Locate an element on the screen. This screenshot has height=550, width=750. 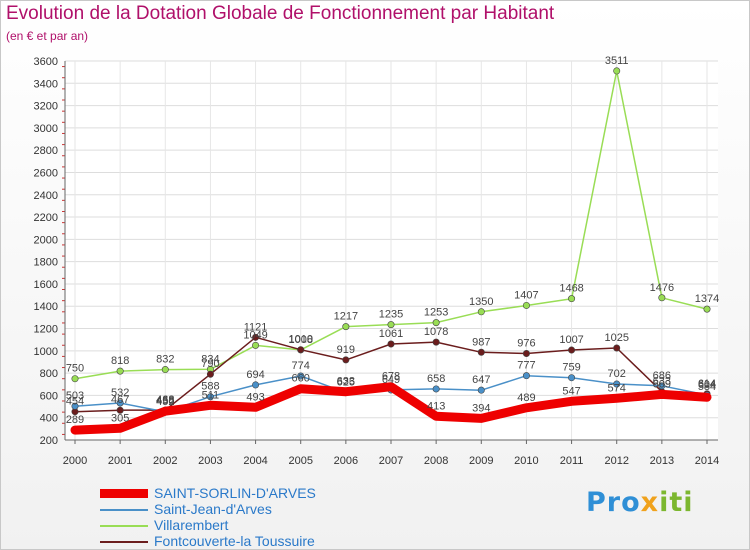
x-tick-label: 2002 is located at coordinates (165, 461).